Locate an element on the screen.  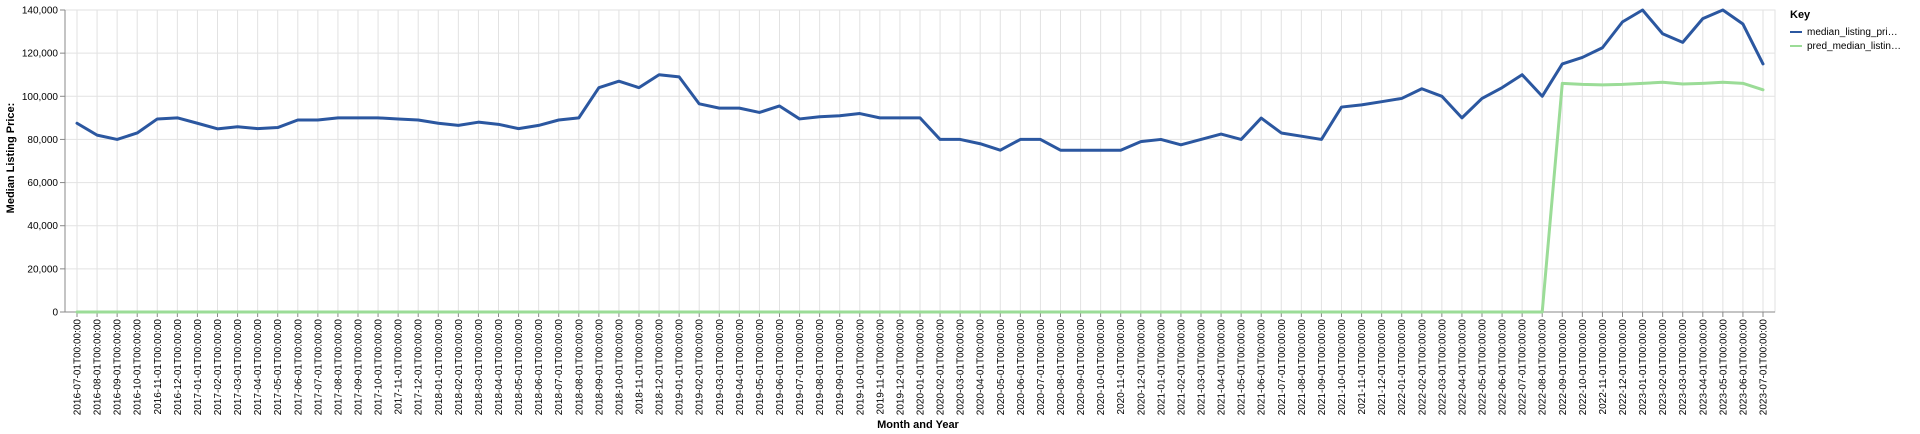
x-tick-label: 2021-02-01T00:00:00 is located at coordinates (1181, 367).